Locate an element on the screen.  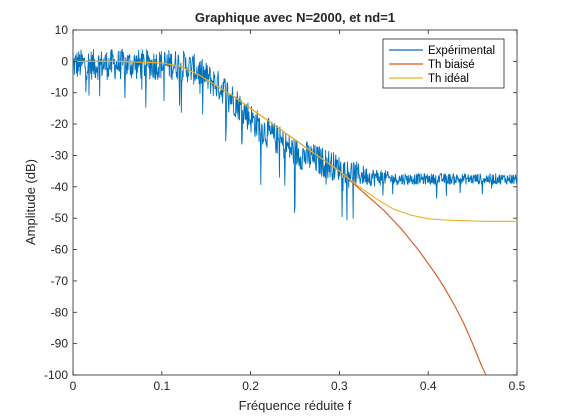
x-tick-label: 0.3 is located at coordinates (339, 386).